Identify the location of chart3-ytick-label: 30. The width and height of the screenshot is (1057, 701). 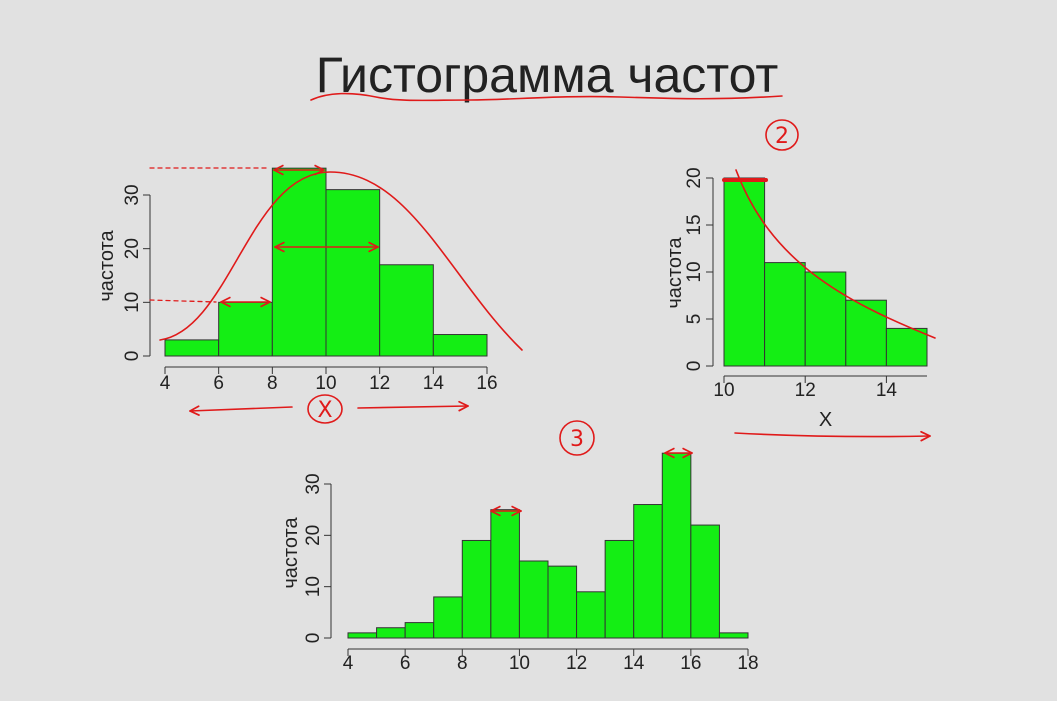
(313, 483).